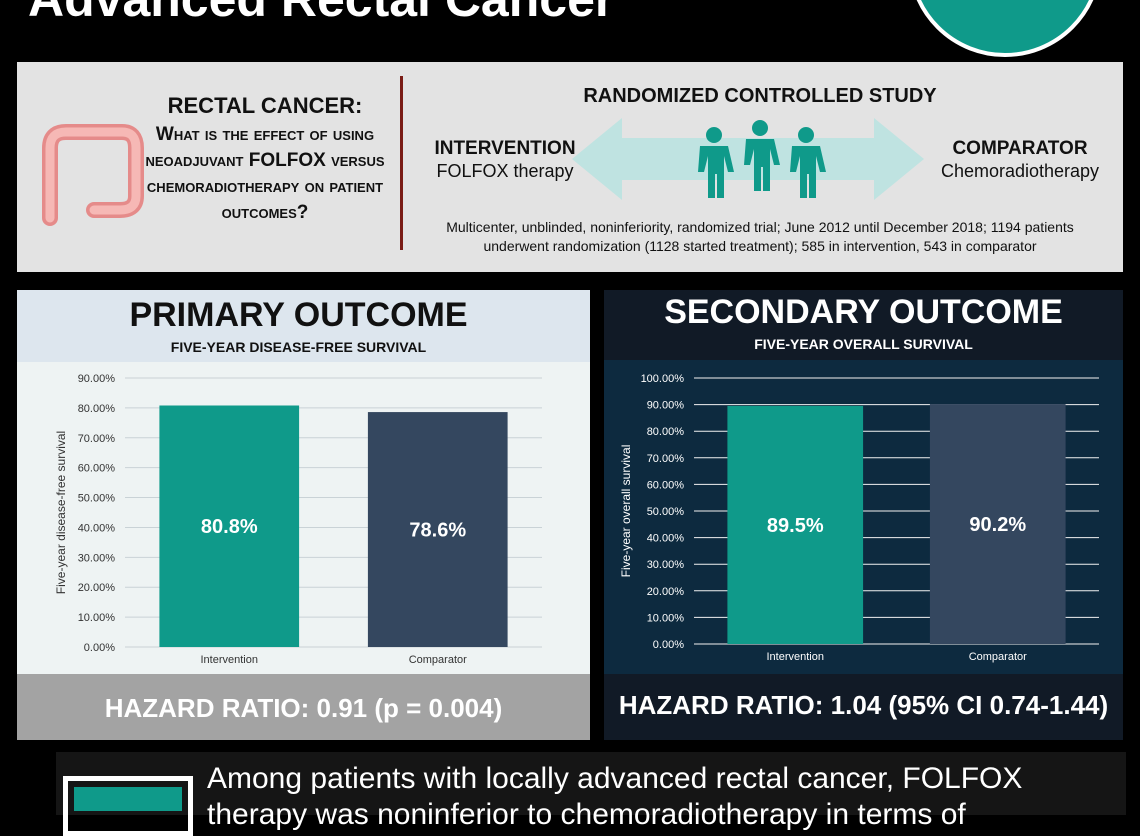 This screenshot has height=836, width=1140. What do you see at coordinates (863, 705) in the screenshot?
I see `secondary-hazard-ratio: HAZARD RATIO: 1.04 (95% CI 0.74-1.44)` at bounding box center [863, 705].